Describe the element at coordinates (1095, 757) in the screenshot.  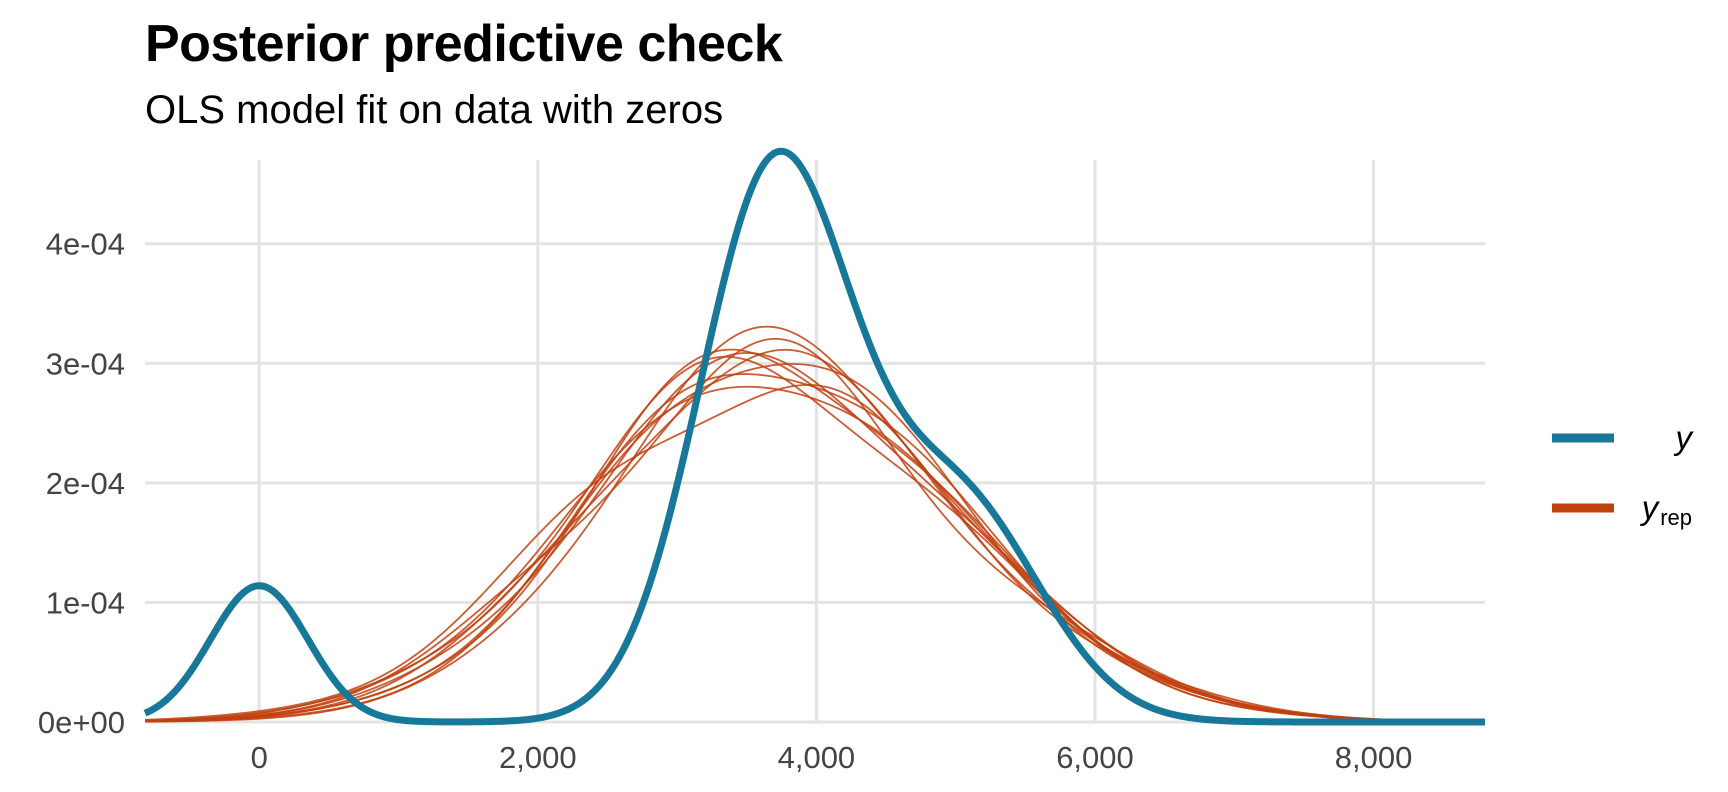
I see `x-tick-label: 6,000` at that location.